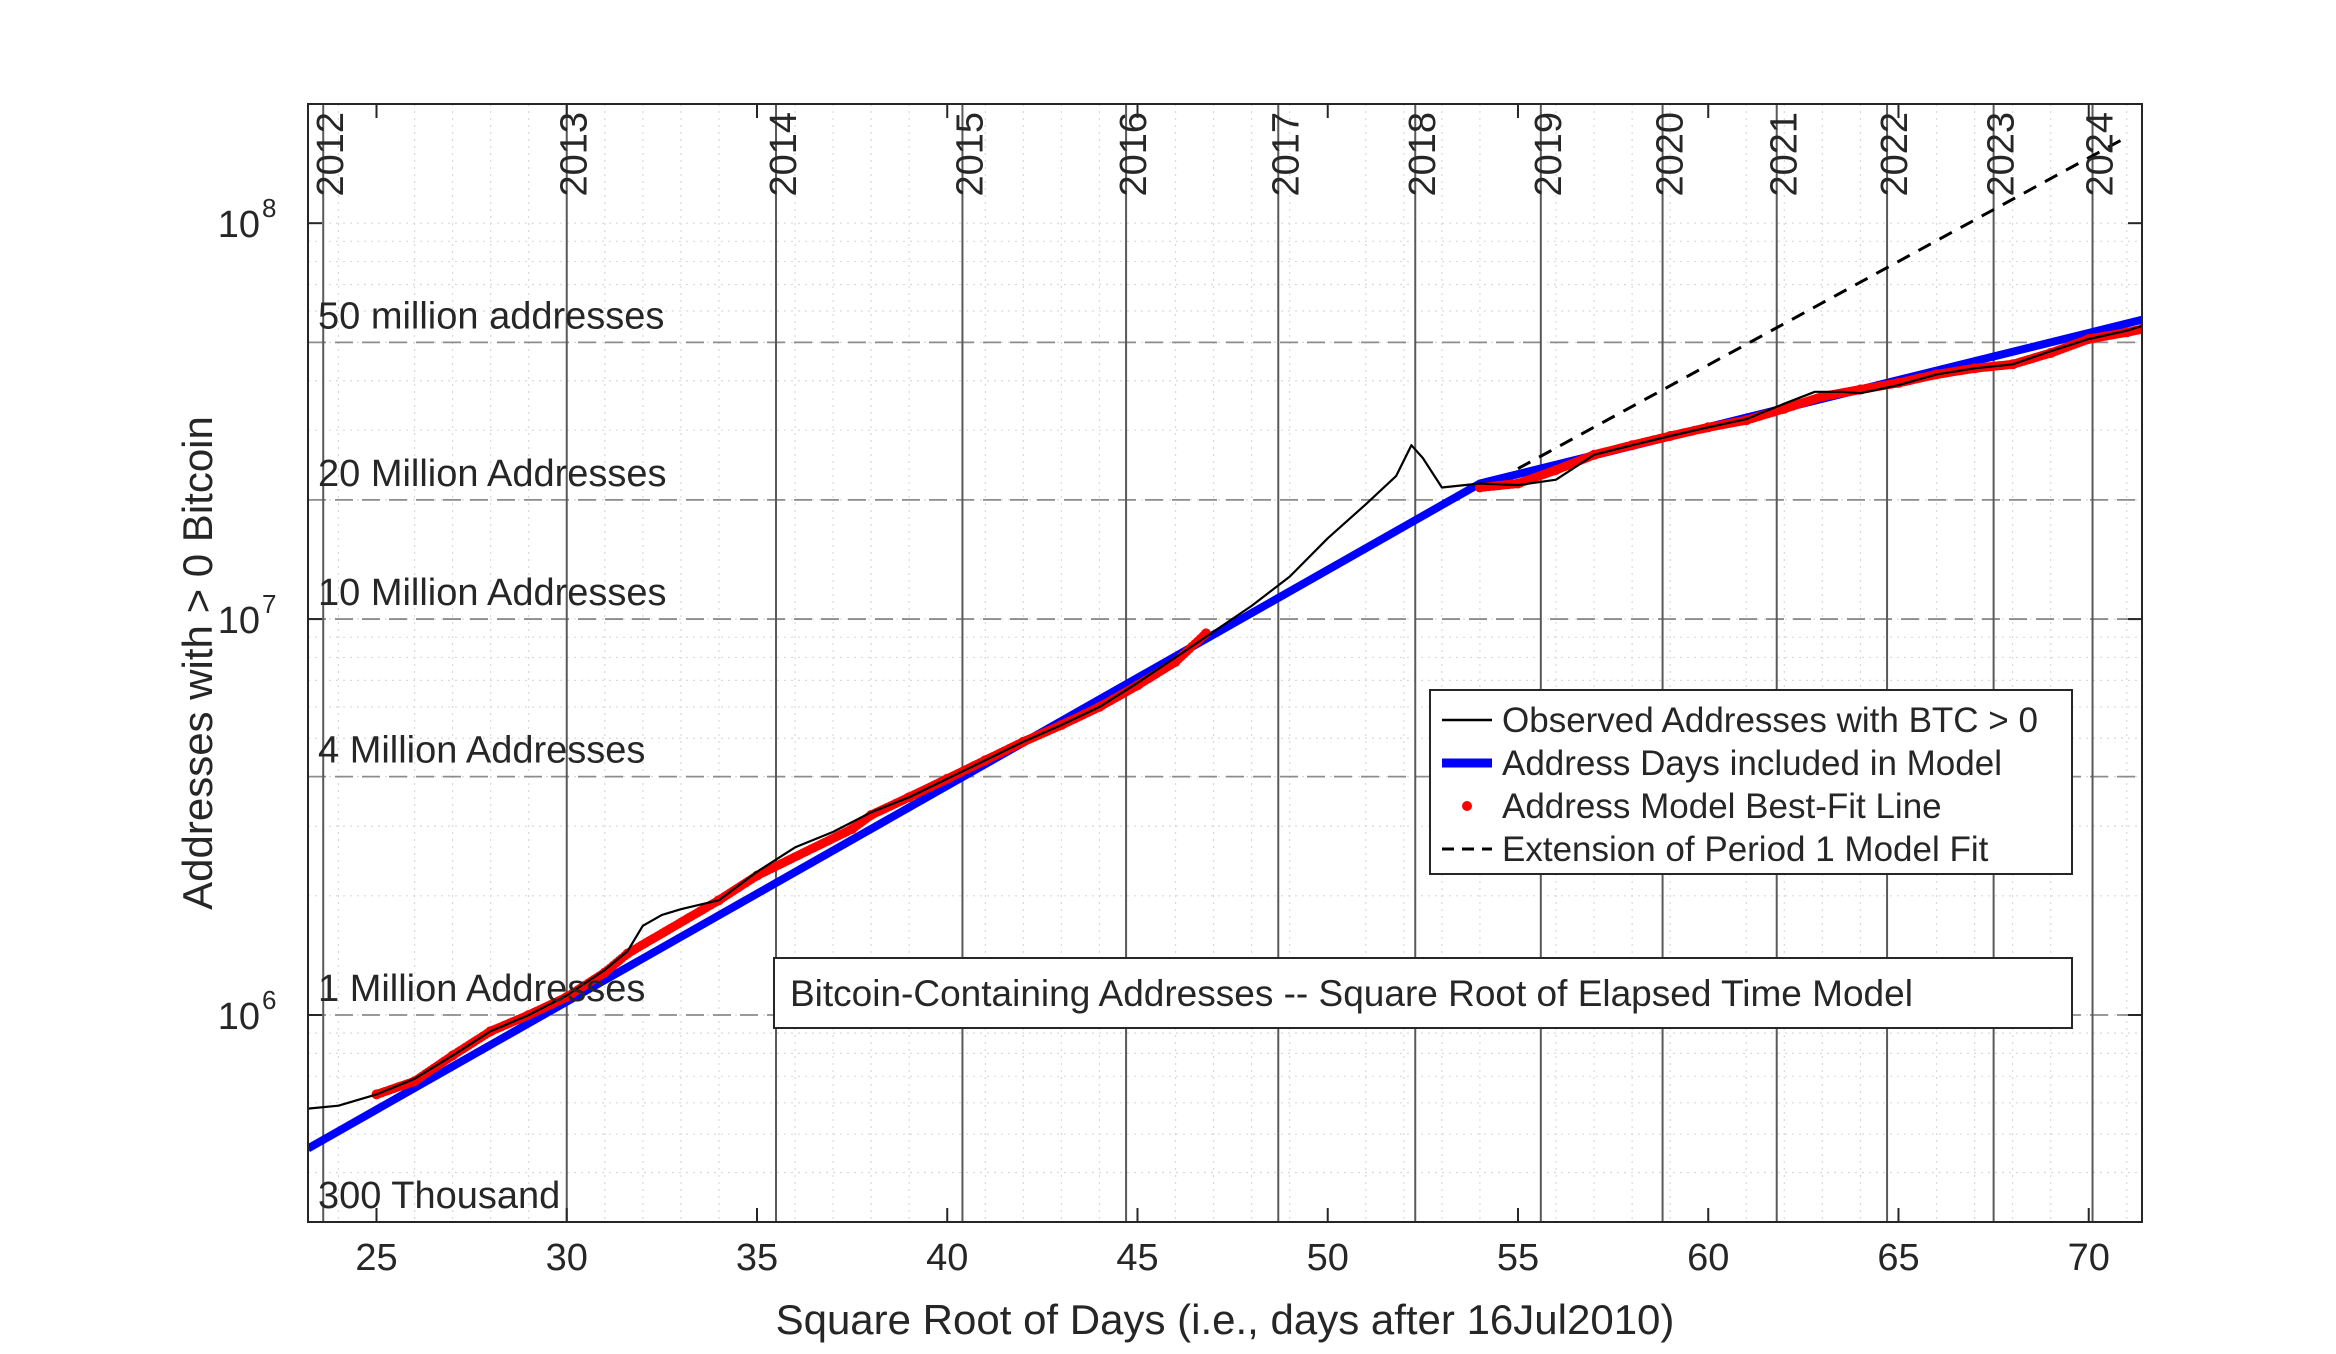 This screenshot has height=1354, width=2336. I want to click on year-label: 2014, so click(784, 154).